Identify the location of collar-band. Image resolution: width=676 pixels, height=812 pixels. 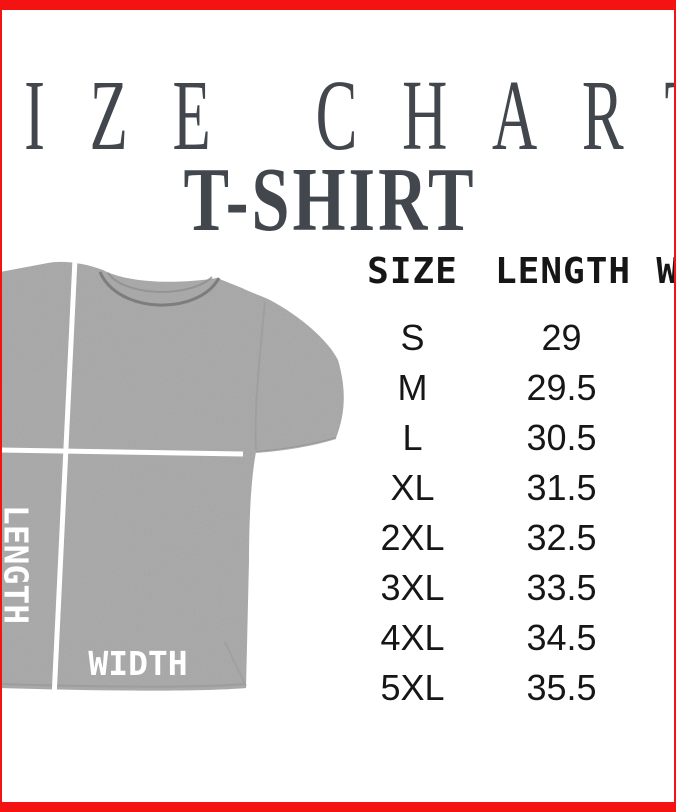
(160, 282).